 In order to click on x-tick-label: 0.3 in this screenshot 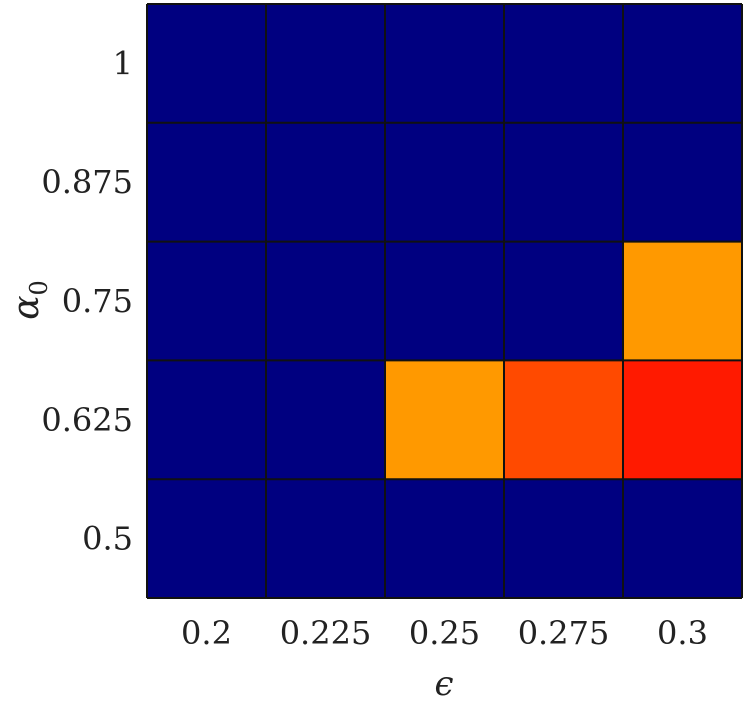, I will do `click(682, 633)`.